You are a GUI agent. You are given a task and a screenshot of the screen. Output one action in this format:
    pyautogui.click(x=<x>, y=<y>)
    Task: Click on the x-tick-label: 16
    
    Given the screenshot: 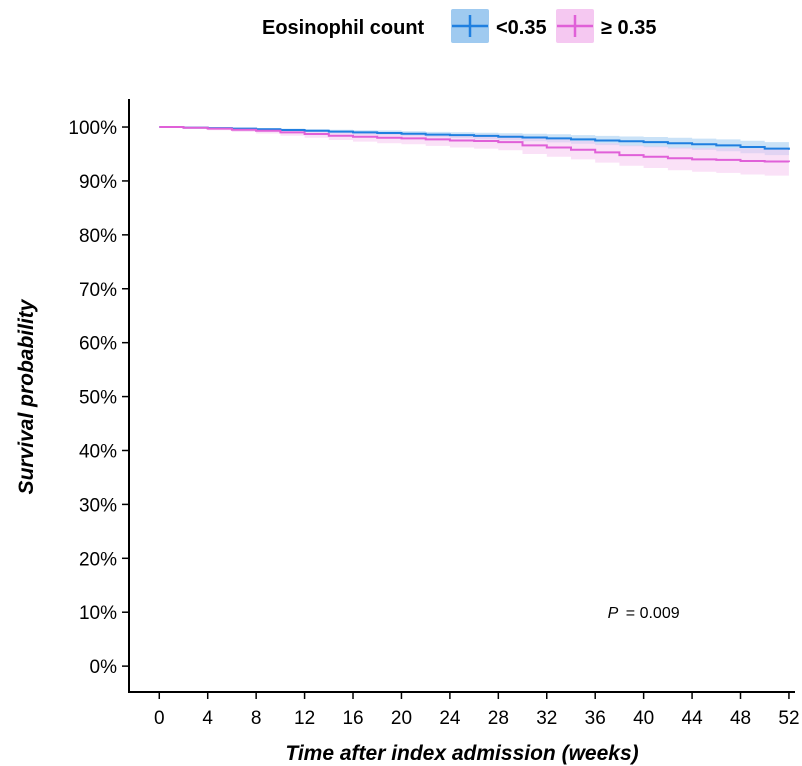 What is the action you would take?
    pyautogui.click(x=352, y=718)
    